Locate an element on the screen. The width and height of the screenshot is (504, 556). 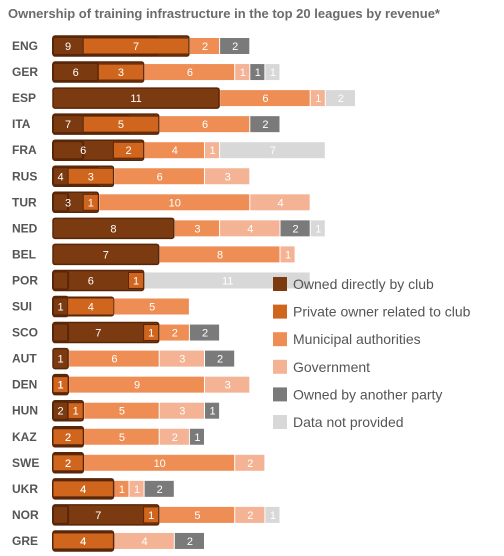
bar-data-not-provided-por is located at coordinates (227, 280).